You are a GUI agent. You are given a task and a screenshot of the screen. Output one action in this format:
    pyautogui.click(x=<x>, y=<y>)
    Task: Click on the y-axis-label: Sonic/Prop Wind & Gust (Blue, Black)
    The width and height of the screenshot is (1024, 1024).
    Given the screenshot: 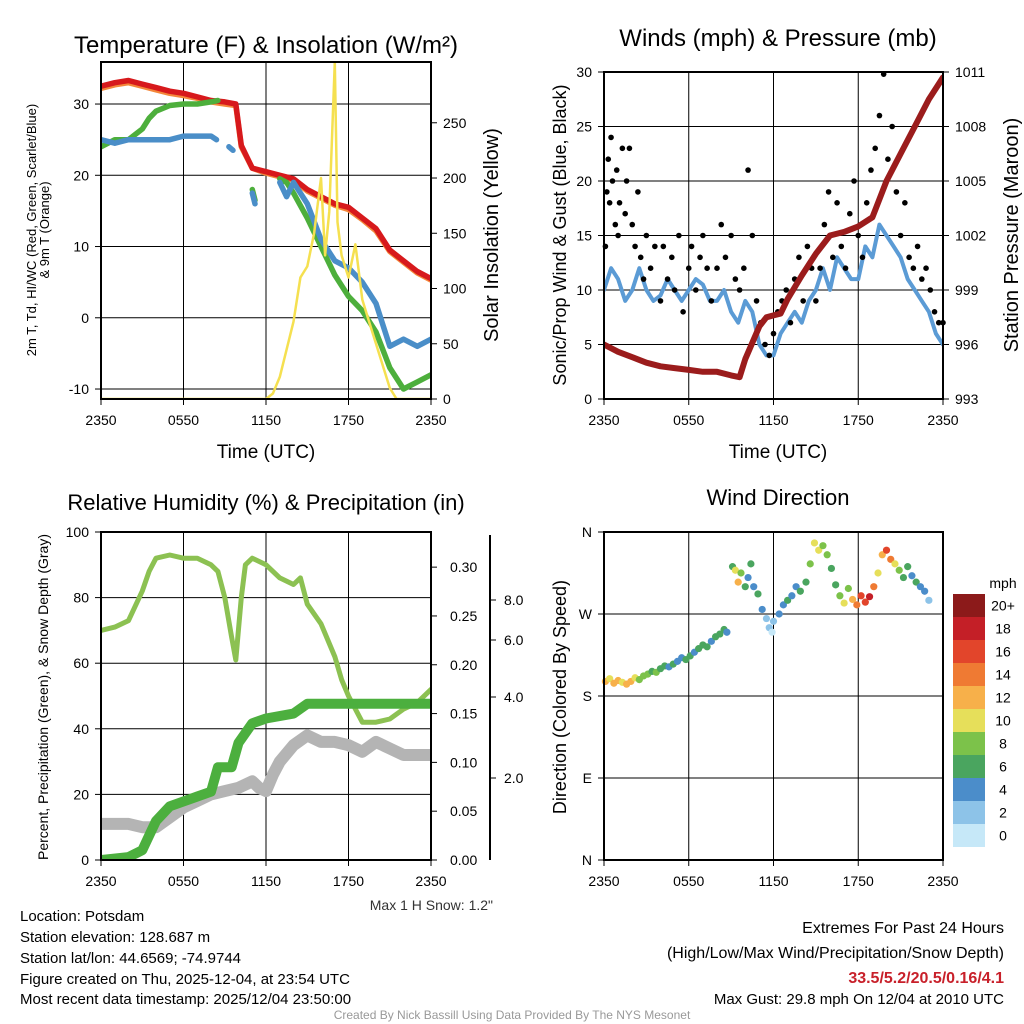 What is the action you would take?
    pyautogui.click(x=560, y=234)
    